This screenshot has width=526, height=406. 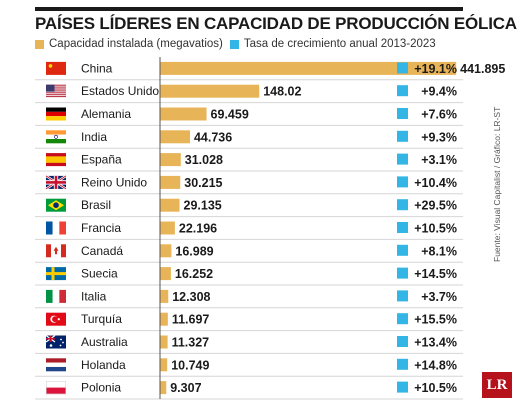 What do you see at coordinates (439, 137) in the screenshot?
I see `growth-value-label: +9.3%` at bounding box center [439, 137].